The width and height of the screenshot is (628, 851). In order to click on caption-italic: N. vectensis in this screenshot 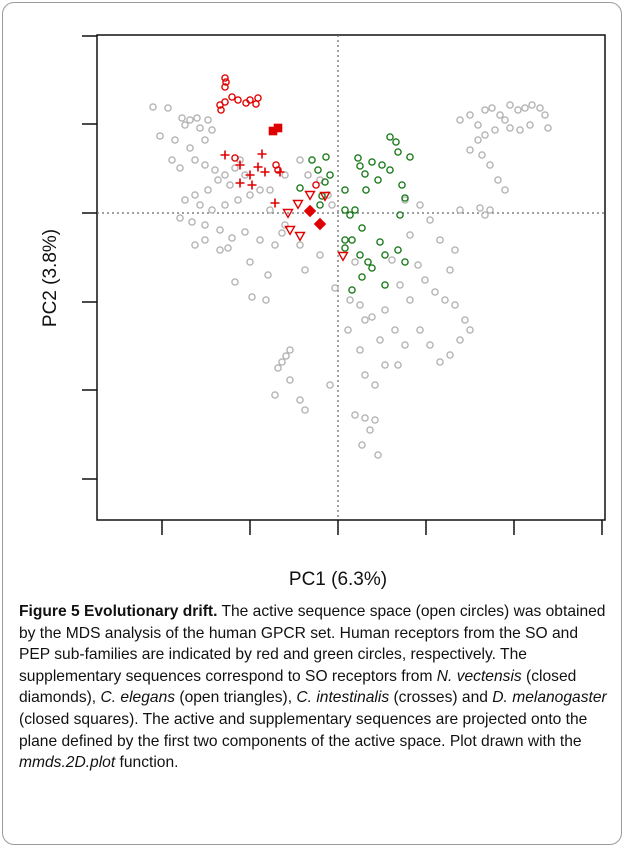, I will do `click(479, 676)`.